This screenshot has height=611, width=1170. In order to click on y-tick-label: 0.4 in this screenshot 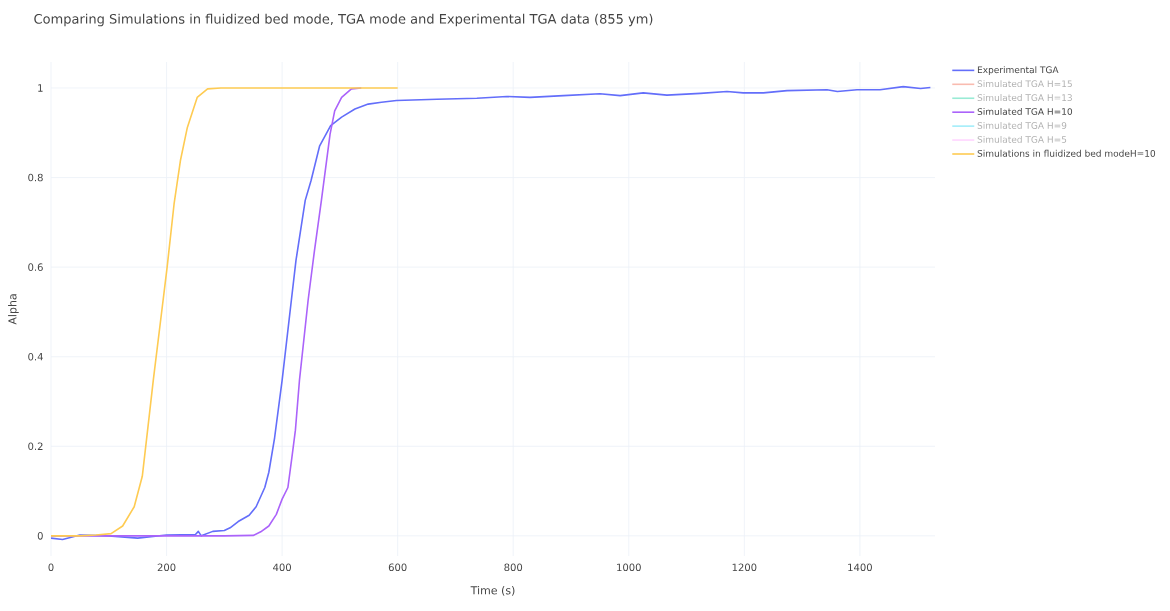, I will do `click(35, 356)`.